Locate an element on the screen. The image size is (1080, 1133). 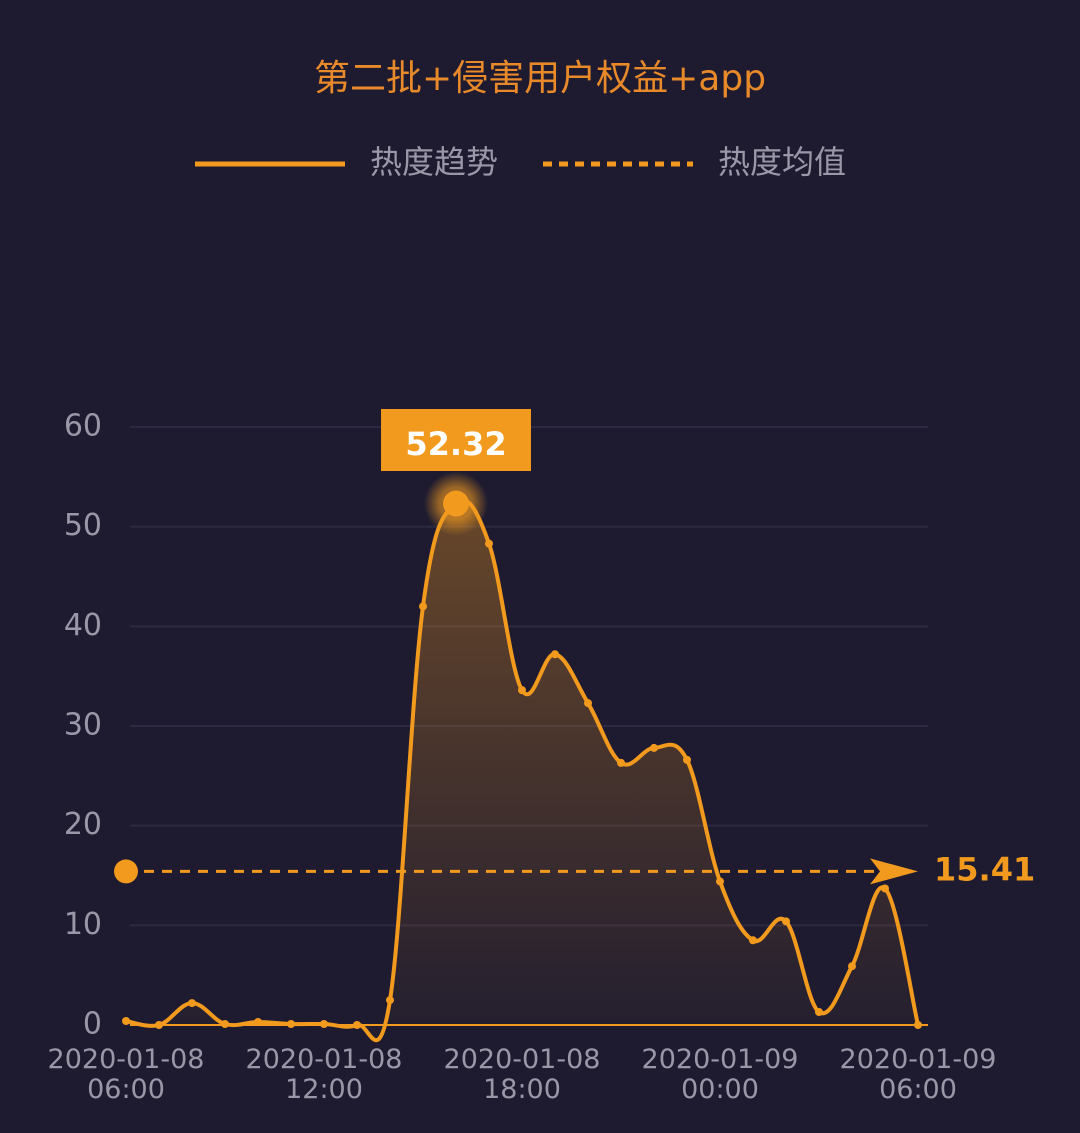
x-tick-label: 2020-01-09 00:00 is located at coordinates (720, 1074).